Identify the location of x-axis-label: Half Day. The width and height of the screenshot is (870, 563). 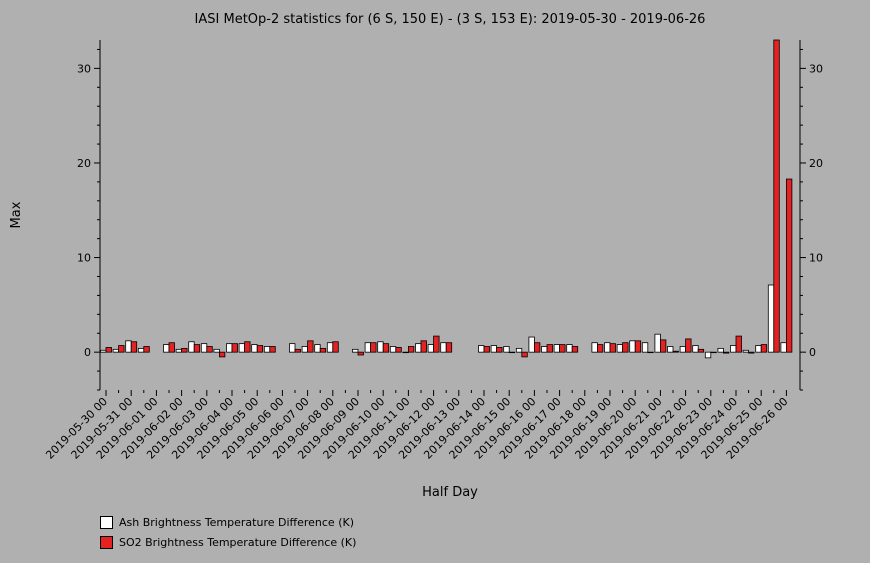
(450, 492).